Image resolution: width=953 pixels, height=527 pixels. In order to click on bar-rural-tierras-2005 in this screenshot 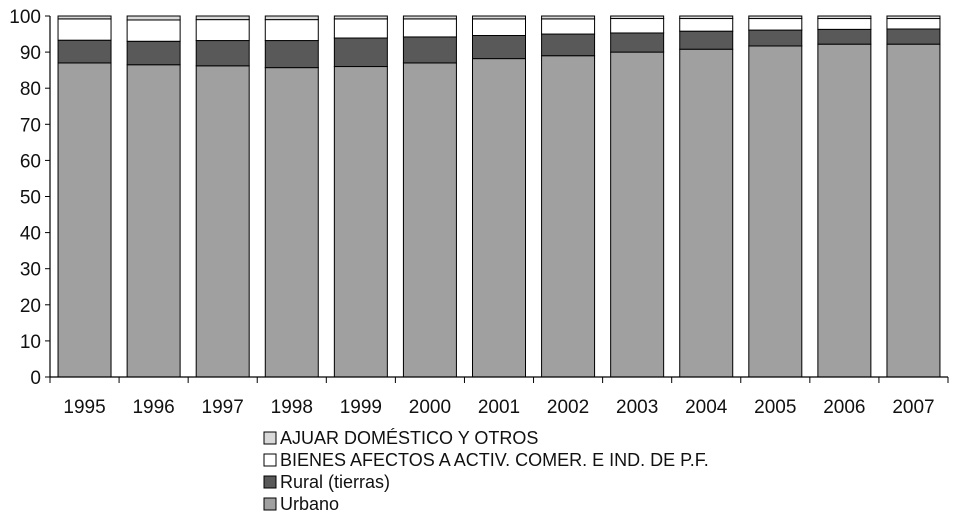, I will do `click(775, 38)`.